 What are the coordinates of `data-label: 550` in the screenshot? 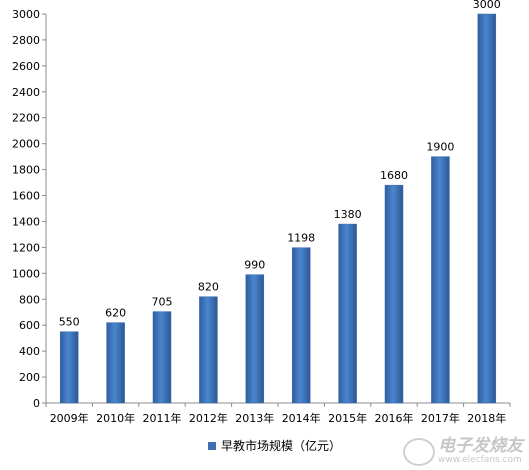 It's located at (69, 322).